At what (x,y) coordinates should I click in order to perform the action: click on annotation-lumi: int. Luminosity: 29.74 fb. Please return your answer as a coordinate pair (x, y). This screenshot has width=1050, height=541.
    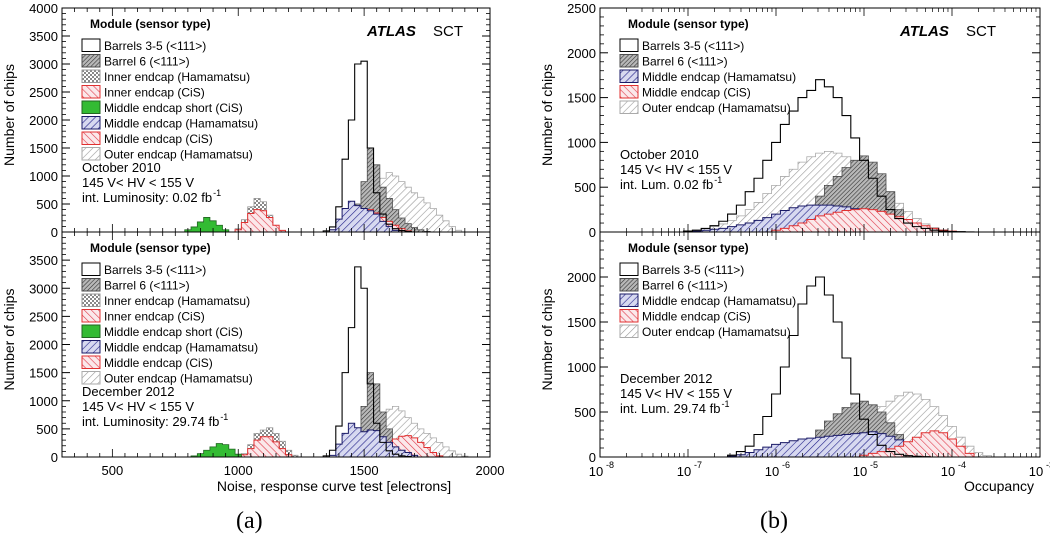
    Looking at the image, I should click on (150, 421).